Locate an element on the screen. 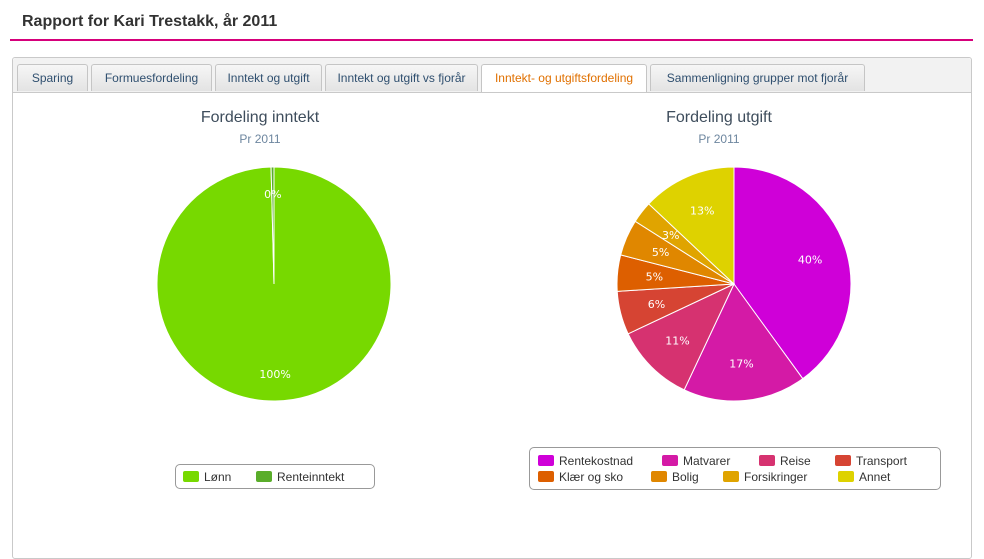  legend-label-lonn: Lønn is located at coordinates (218, 477).